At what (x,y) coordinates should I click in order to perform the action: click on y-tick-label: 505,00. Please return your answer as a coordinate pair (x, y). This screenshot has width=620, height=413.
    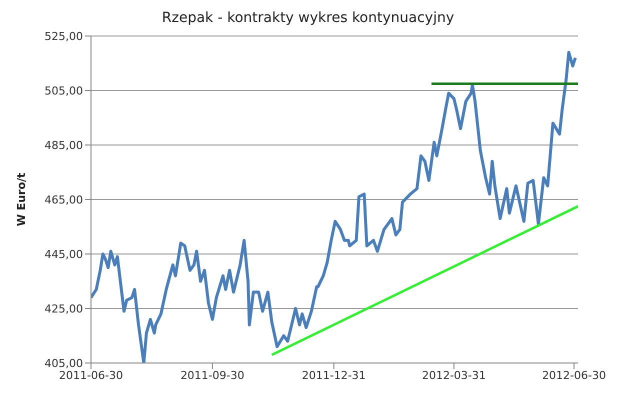
    Looking at the image, I should click on (63, 91).